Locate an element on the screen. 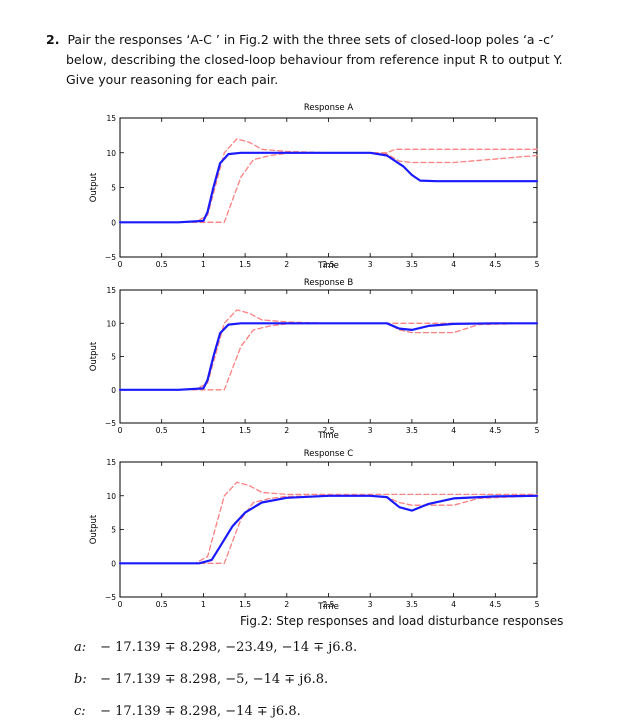 The width and height of the screenshot is (624, 724). chart-0-xtick-label: 2 is located at coordinates (286, 264).